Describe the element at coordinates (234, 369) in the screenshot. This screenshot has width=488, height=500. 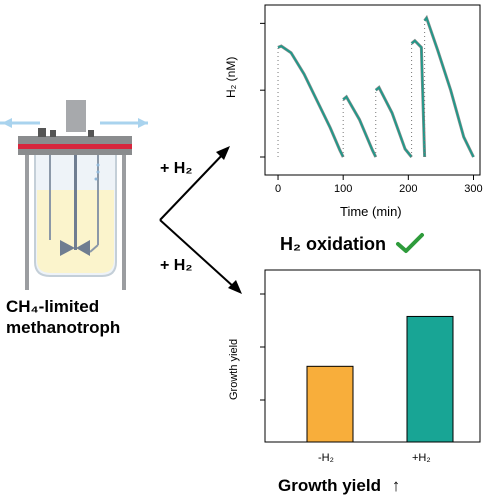
I see `growth-yield-y-axis-label: Growth yield` at that location.